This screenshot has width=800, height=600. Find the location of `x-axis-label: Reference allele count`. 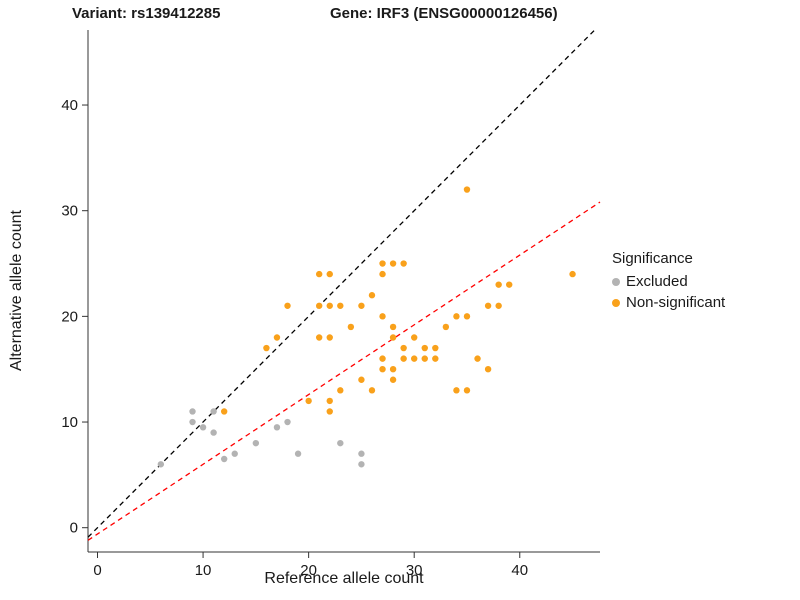

x-axis-label: Reference allele count is located at coordinates (344, 578).